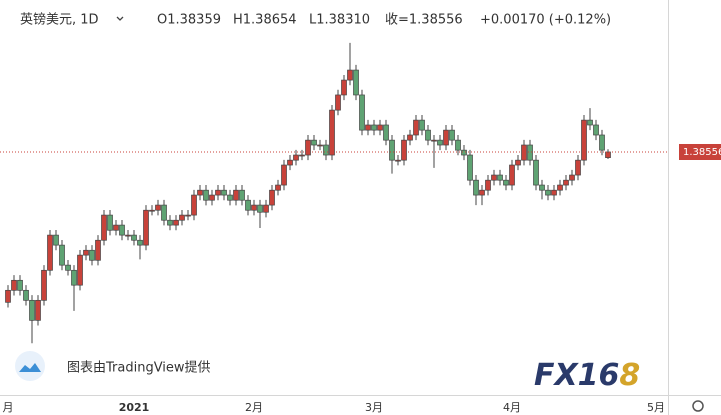 This screenshot has width=721, height=415. I want to click on settings-icon, so click(698, 406).